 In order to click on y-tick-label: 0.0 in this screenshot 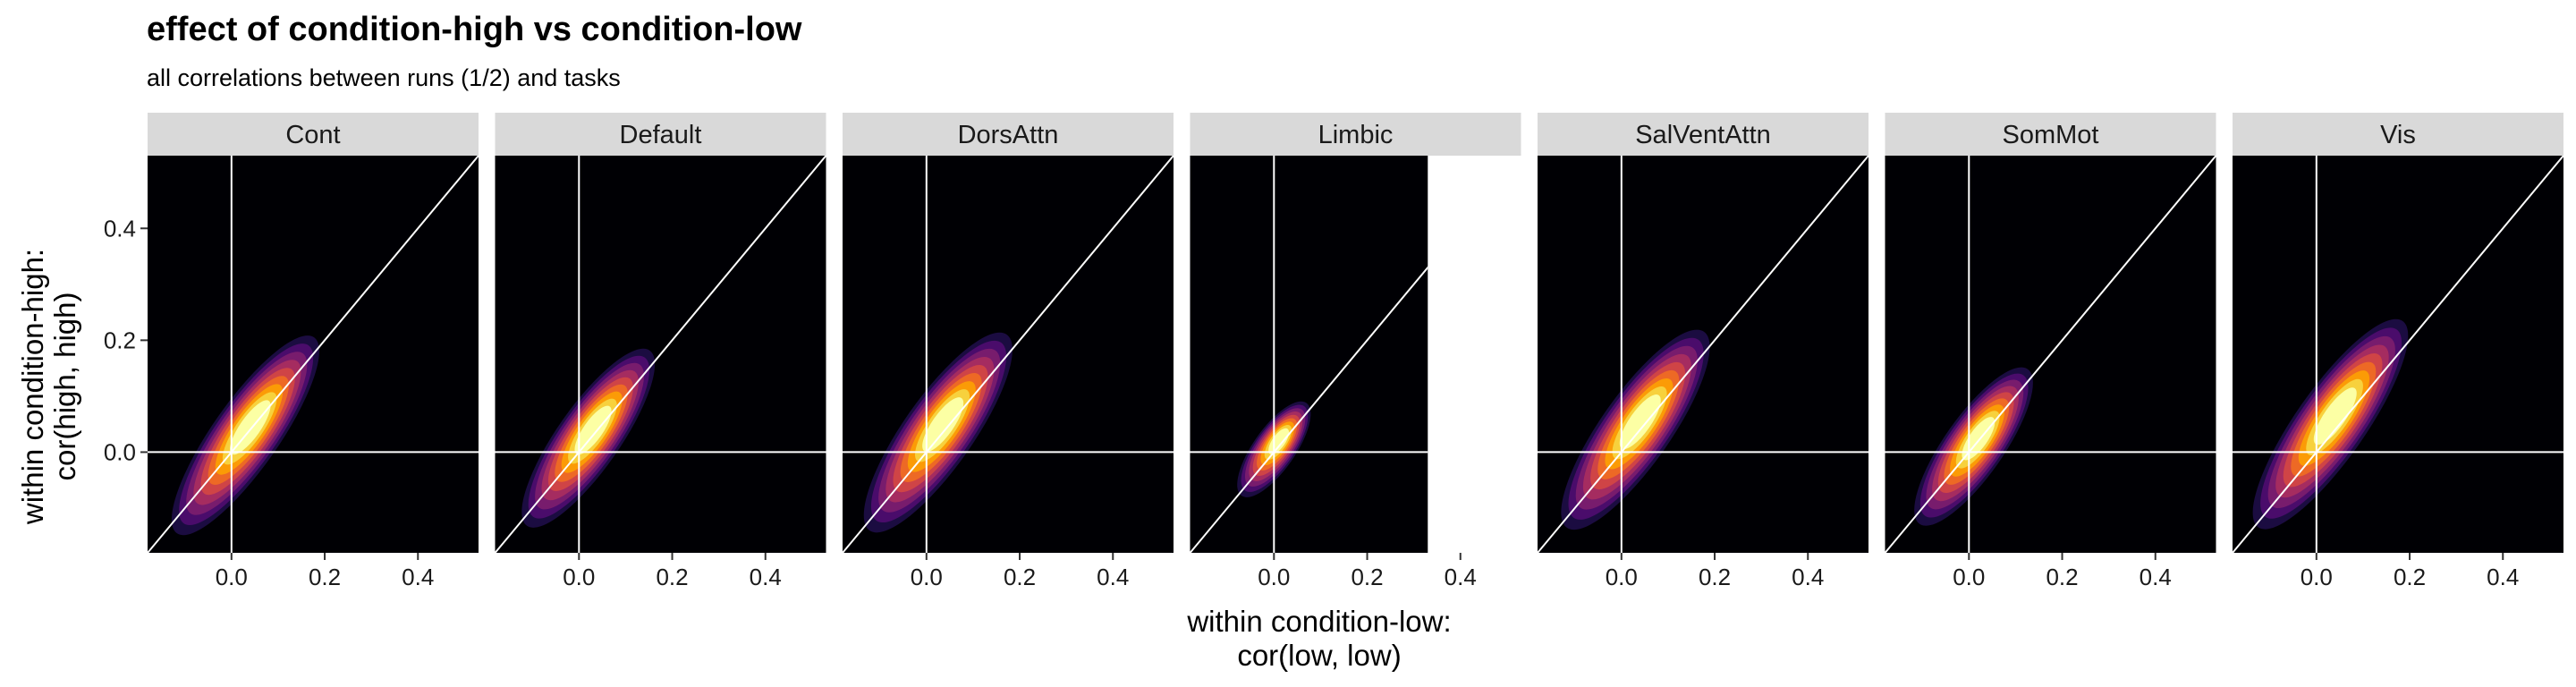, I will do `click(120, 451)`.